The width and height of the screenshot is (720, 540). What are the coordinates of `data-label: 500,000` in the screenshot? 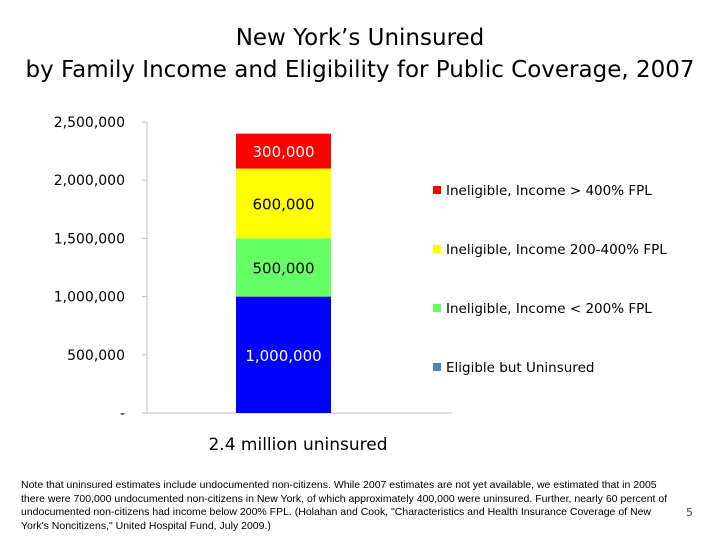 It's located at (283, 269).